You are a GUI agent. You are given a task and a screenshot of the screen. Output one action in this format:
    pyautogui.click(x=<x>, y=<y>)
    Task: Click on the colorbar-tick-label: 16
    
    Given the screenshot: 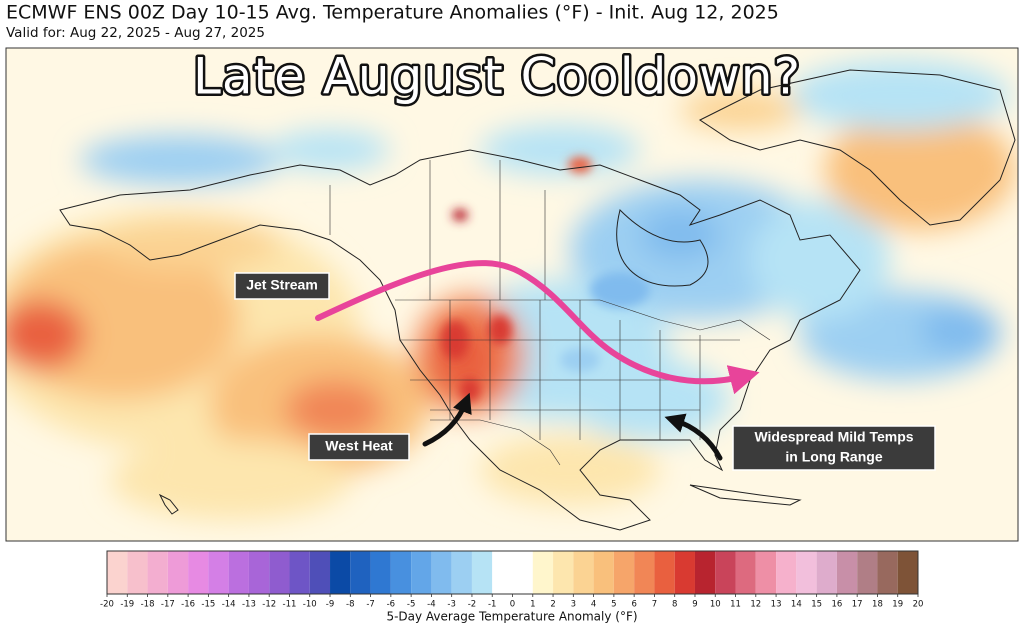 What is the action you would take?
    pyautogui.click(x=836, y=605)
    